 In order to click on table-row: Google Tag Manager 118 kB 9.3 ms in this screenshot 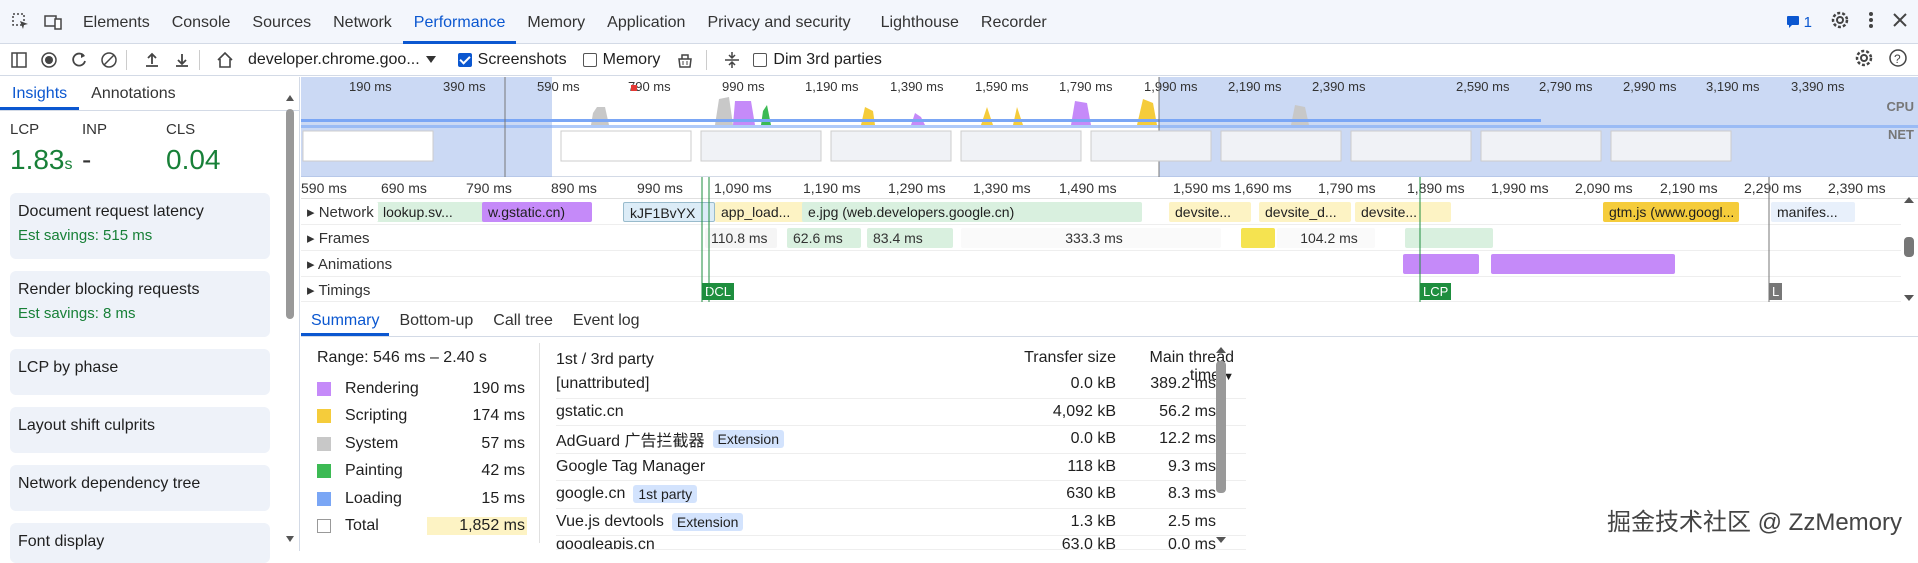, I will do `click(901, 467)`.